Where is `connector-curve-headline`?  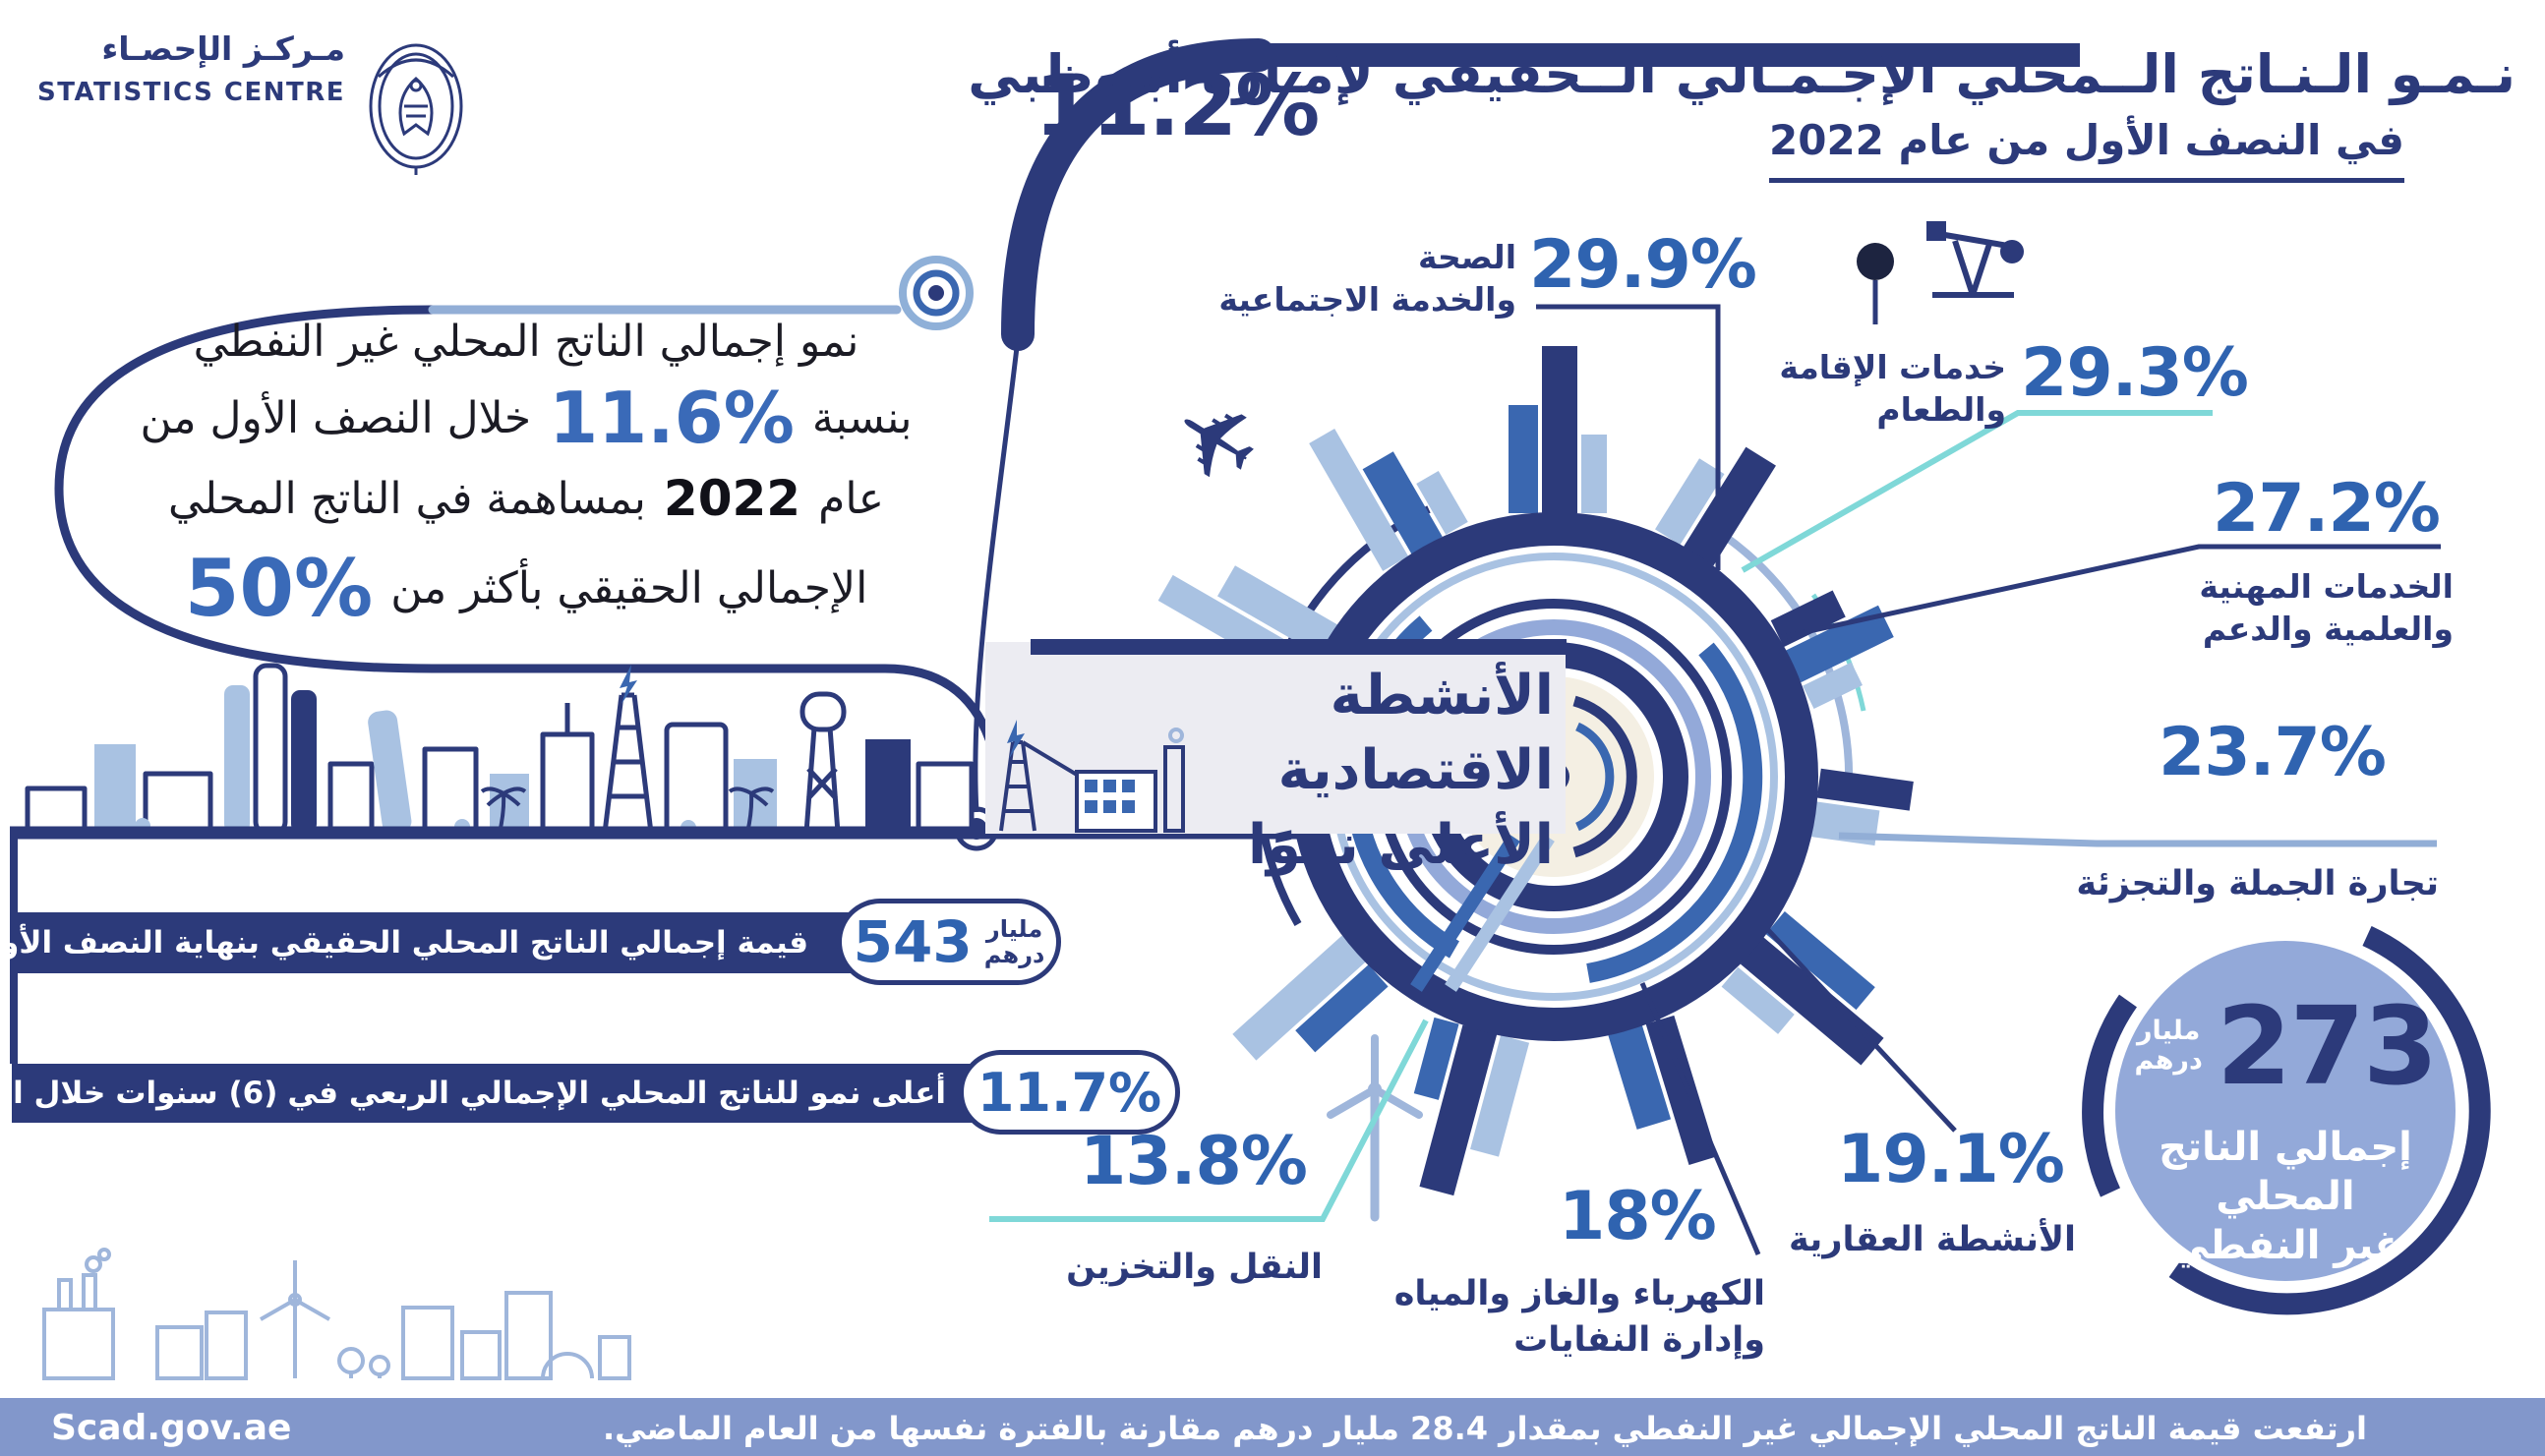
connector-curve-headline is located at coordinates (997, 575).